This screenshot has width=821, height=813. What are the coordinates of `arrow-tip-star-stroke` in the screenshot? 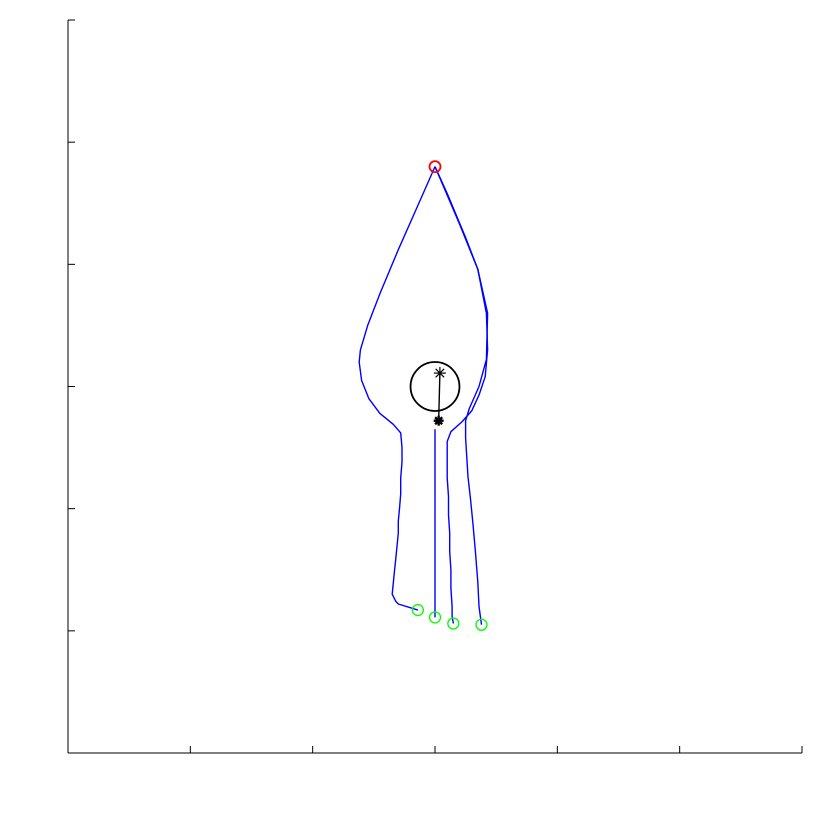 It's located at (440, 373).